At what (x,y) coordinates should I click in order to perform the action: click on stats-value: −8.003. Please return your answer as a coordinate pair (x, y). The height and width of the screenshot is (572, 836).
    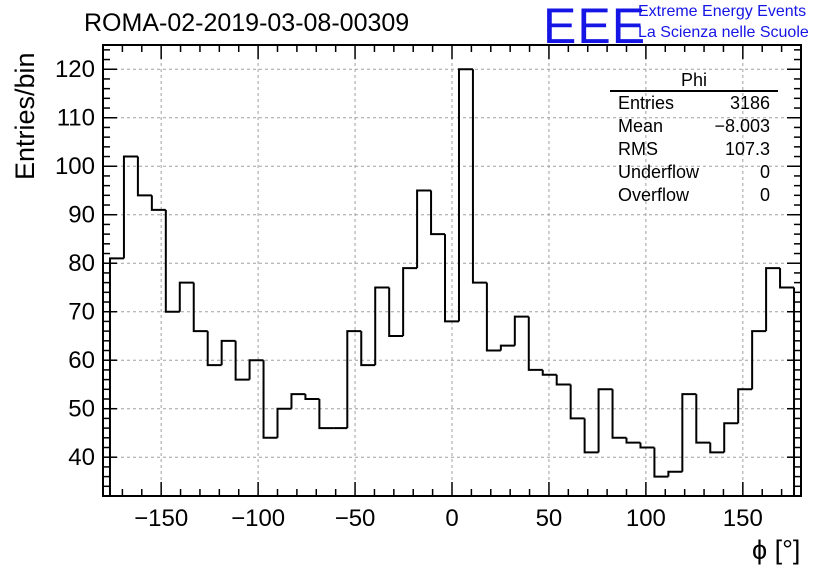
    Looking at the image, I should click on (742, 126).